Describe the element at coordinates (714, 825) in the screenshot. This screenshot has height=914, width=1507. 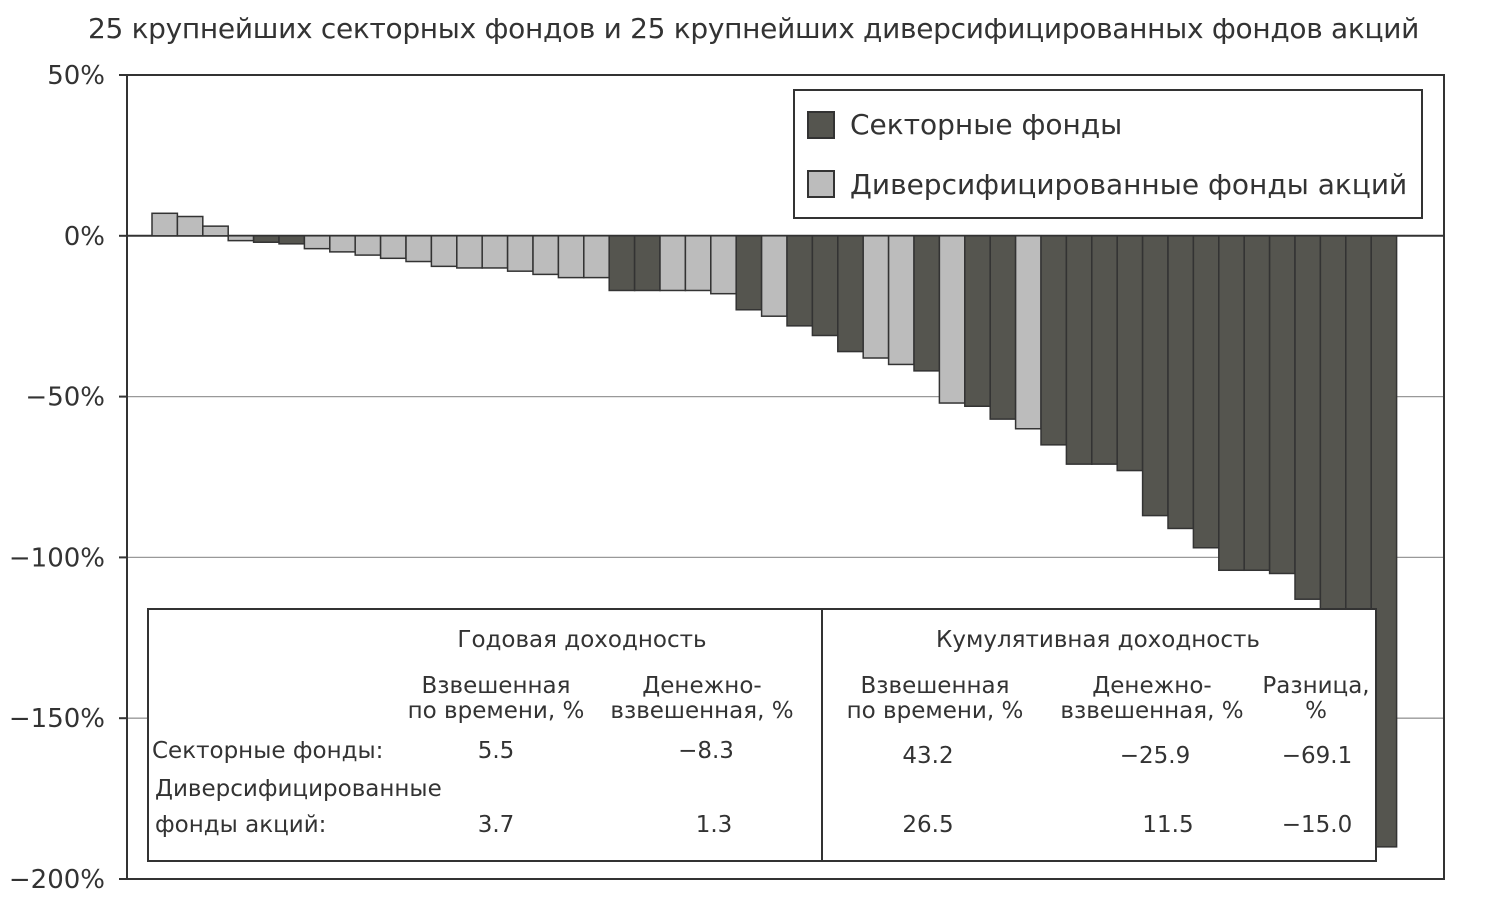
I see `diversified-annual-money: 1.3` at that location.